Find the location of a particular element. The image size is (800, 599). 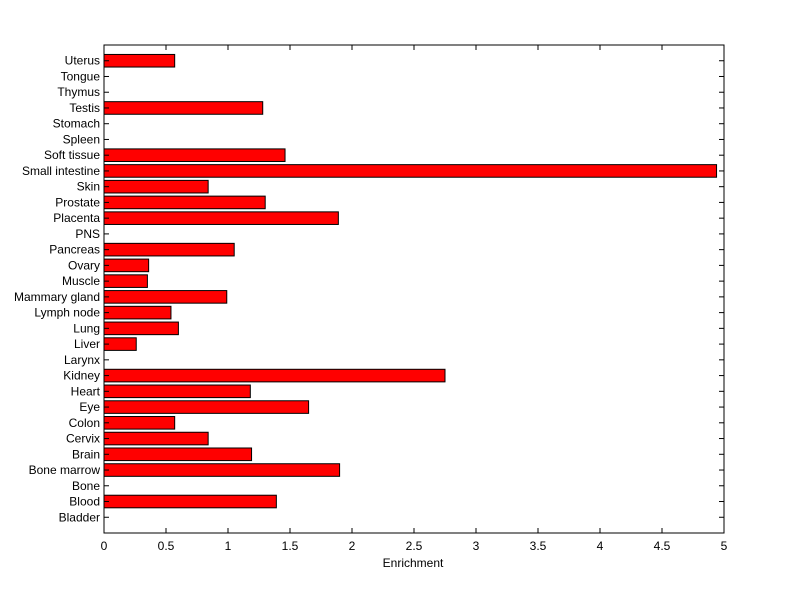

x-tick-label: 4 is located at coordinates (600, 546).